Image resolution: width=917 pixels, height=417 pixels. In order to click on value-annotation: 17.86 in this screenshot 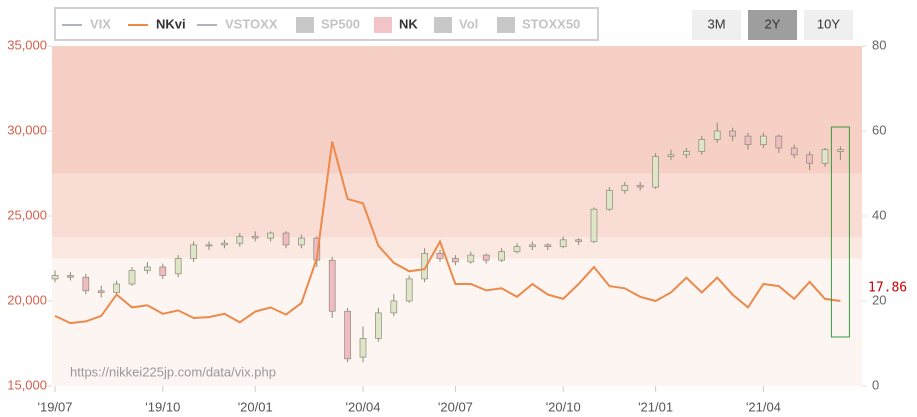, I will do `click(887, 288)`.